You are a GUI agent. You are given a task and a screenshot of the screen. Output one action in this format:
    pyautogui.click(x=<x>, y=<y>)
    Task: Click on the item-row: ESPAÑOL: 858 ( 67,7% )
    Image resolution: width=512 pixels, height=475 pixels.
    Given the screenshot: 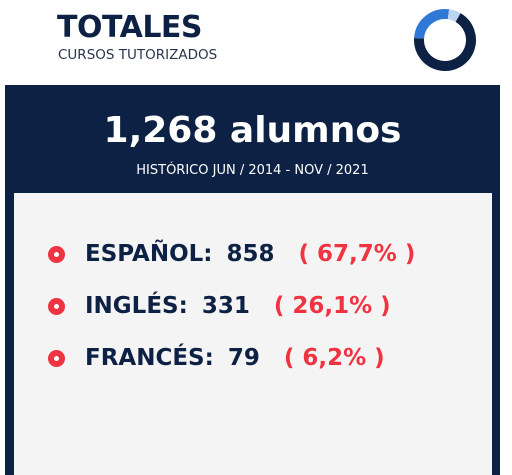 What is the action you would take?
    pyautogui.click(x=231, y=254)
    